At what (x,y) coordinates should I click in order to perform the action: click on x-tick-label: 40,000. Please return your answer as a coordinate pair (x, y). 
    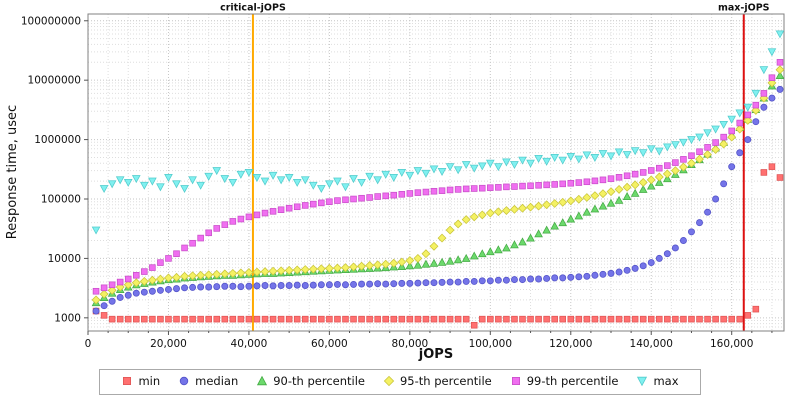
    Looking at the image, I should click on (249, 344).